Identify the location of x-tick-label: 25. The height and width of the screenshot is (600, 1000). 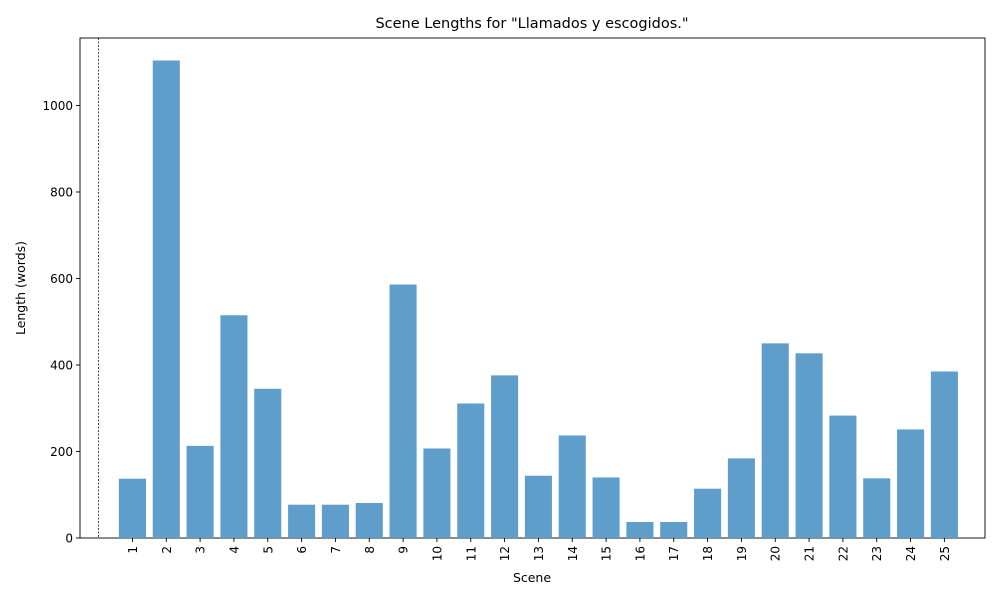
(945, 553).